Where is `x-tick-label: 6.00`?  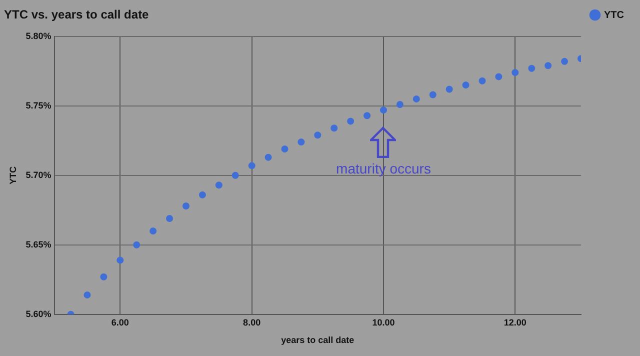 x-tick-label: 6.00 is located at coordinates (120, 322).